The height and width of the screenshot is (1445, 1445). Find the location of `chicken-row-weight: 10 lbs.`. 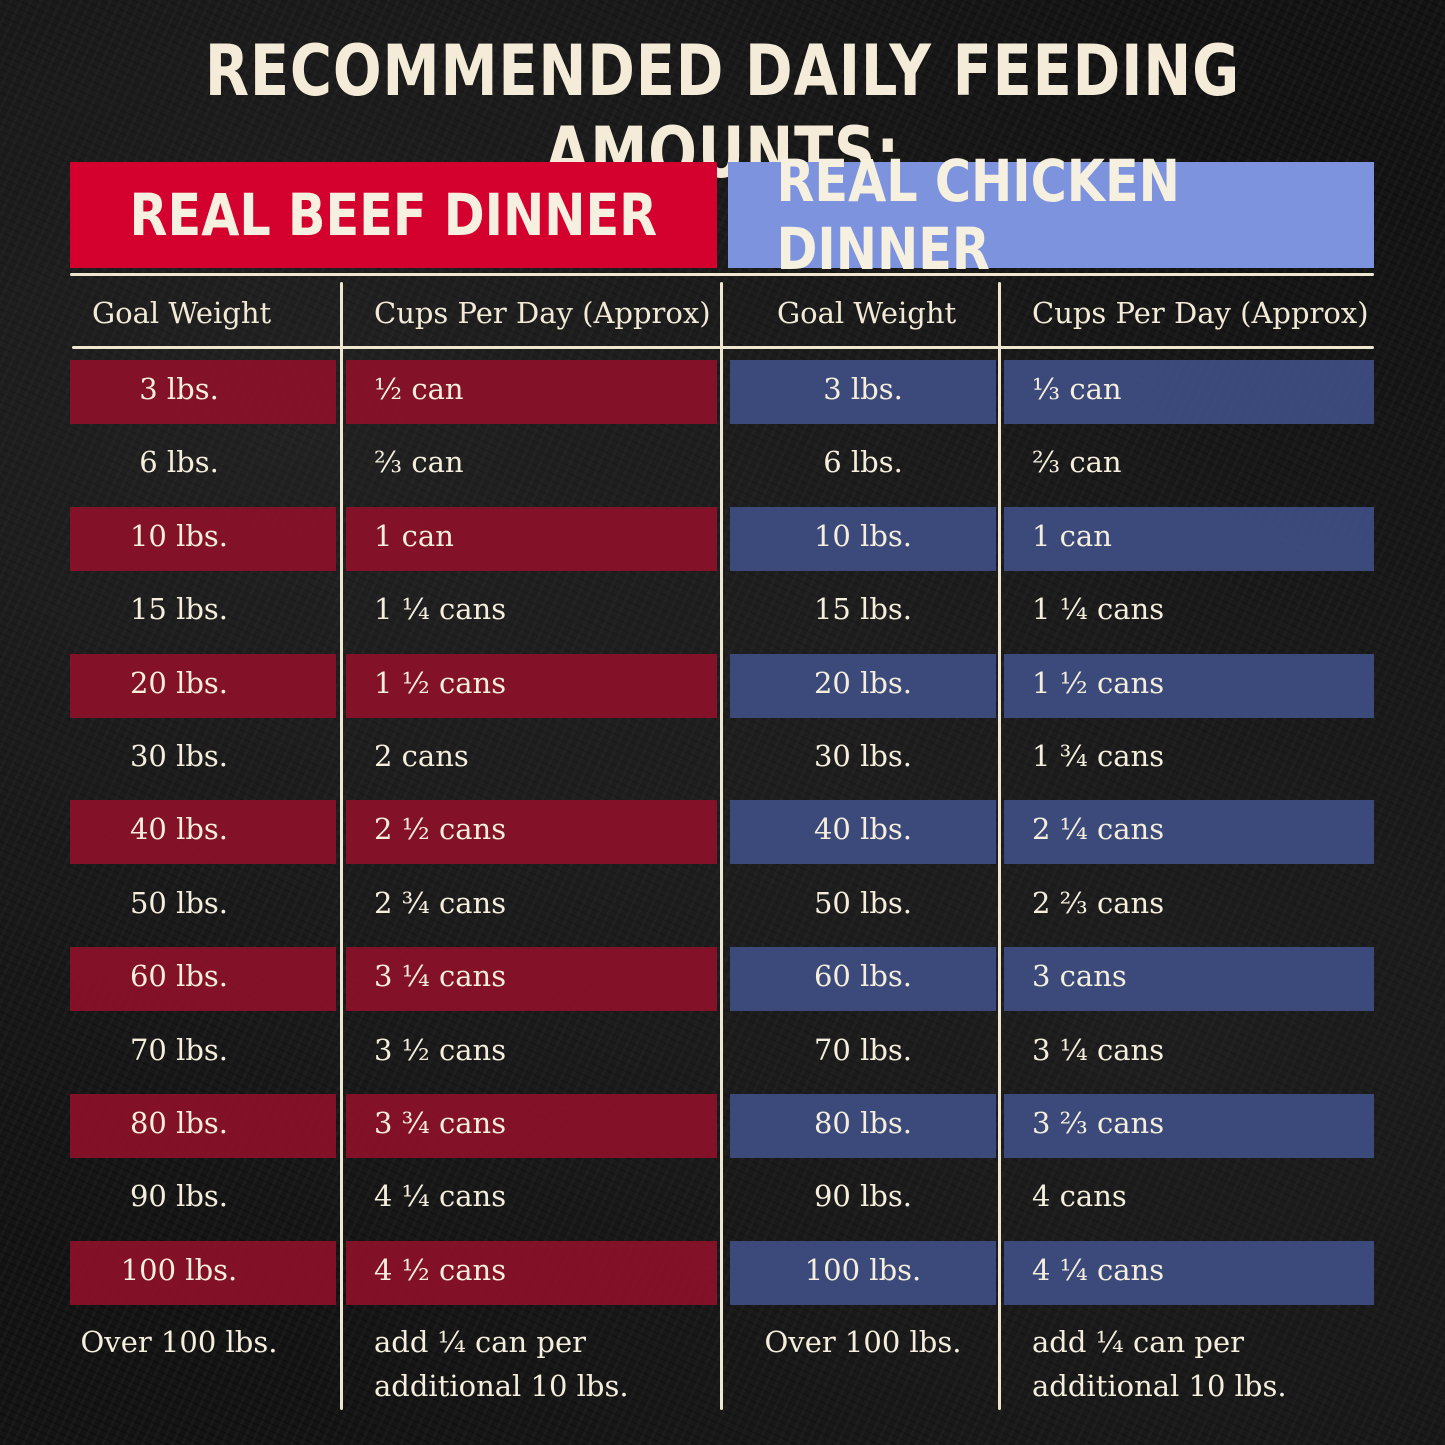

chicken-row-weight: 10 lbs. is located at coordinates (863, 536).